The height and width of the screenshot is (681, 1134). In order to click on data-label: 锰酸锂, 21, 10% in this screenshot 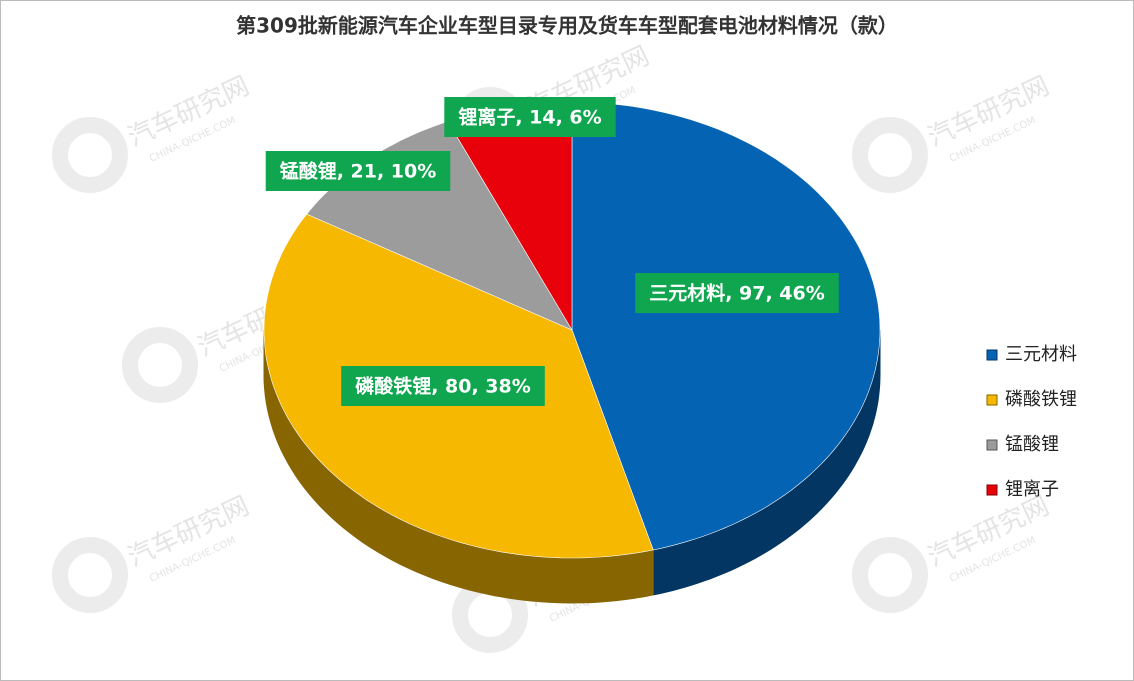, I will do `click(358, 171)`.